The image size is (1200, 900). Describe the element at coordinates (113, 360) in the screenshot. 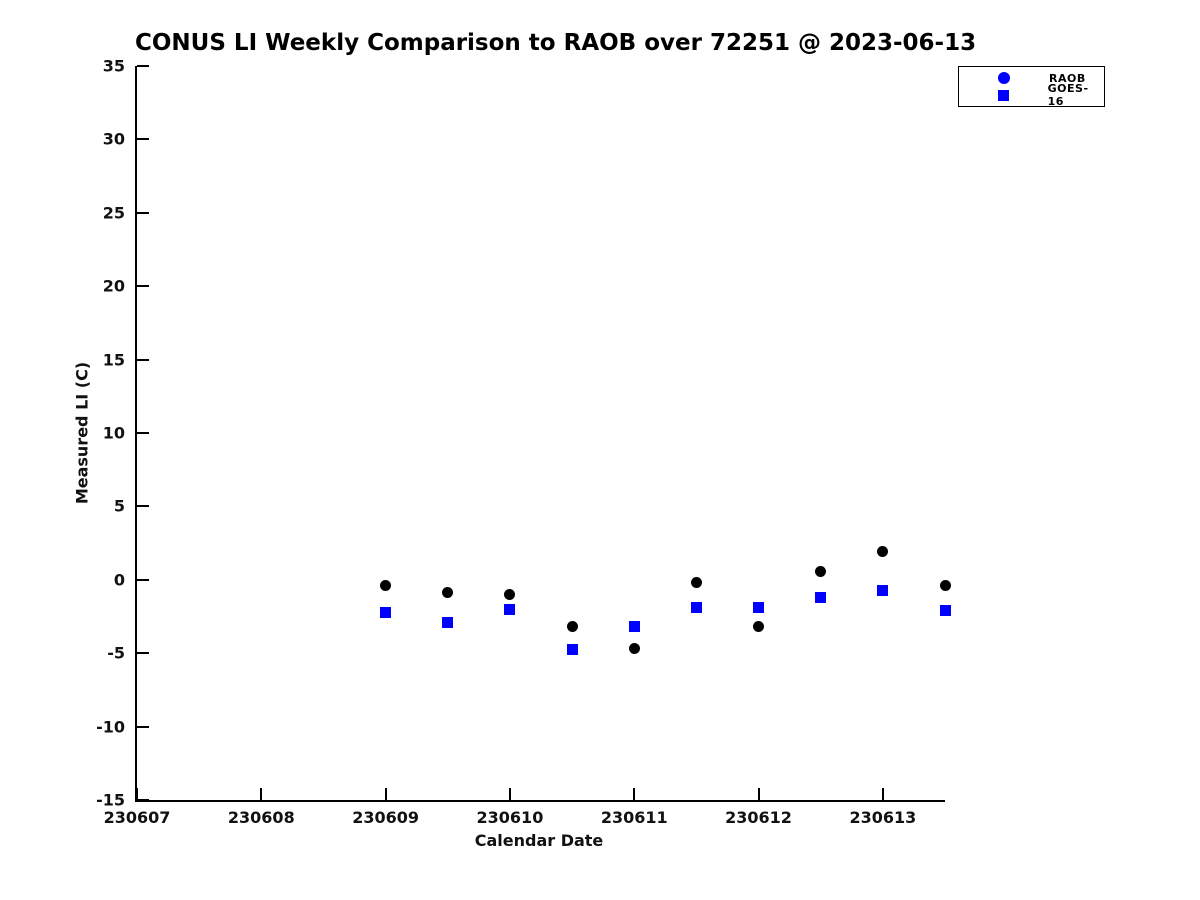

I see `y-axis-tick-label: 15` at that location.